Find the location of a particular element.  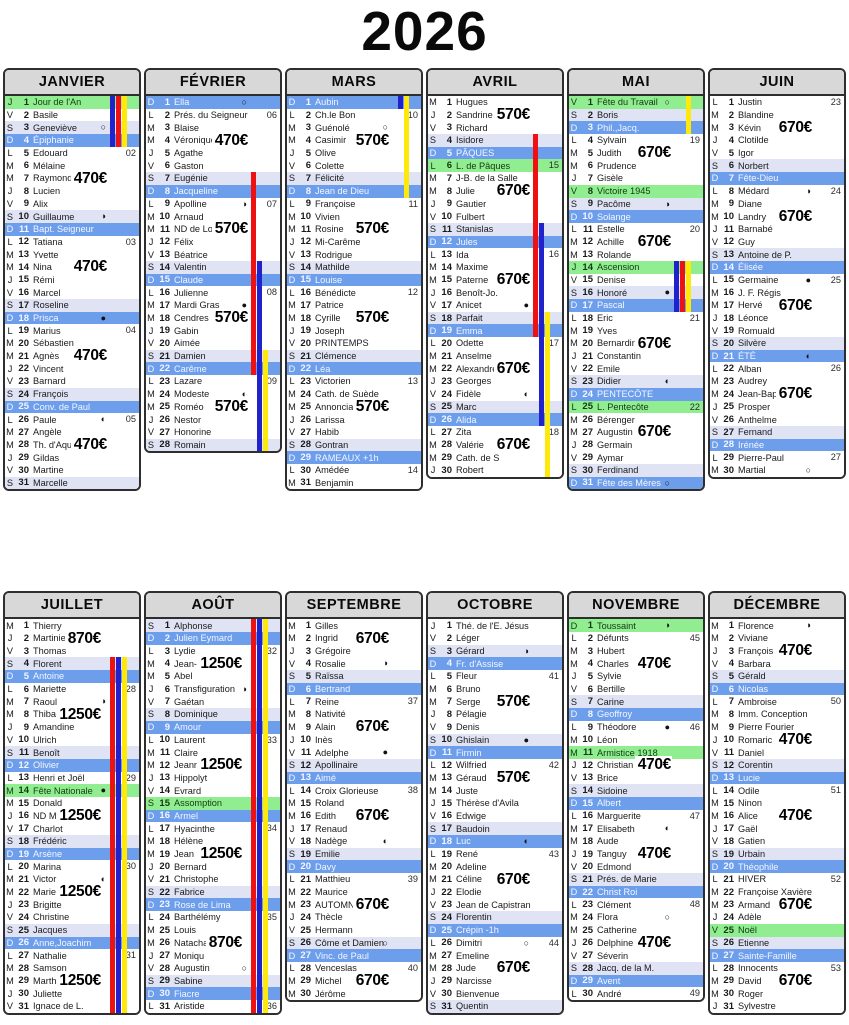

day-row: M 4 Jean-M. 1250€ is located at coordinates (213, 663).